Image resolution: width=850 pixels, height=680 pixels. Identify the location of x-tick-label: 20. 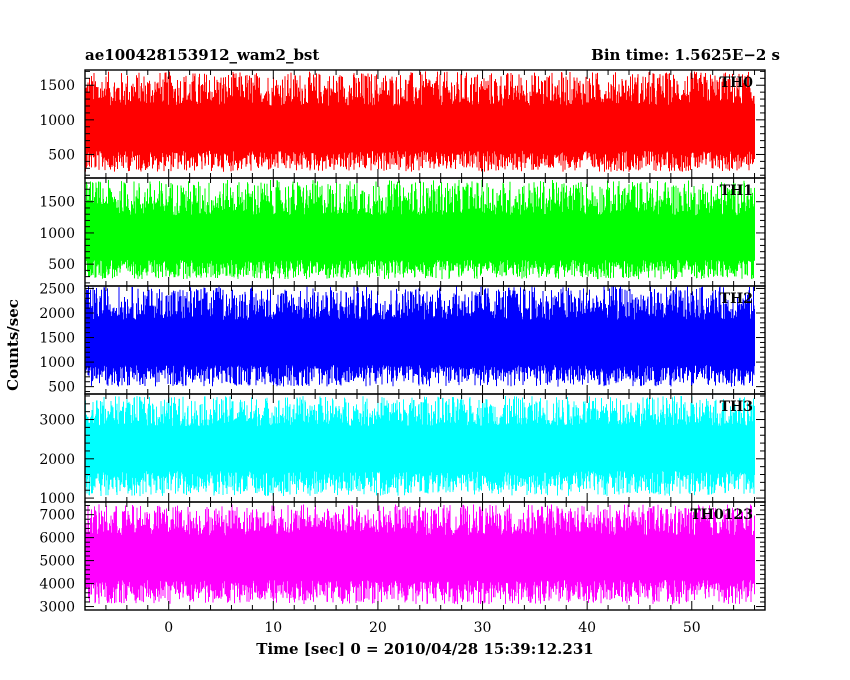
(378, 628).